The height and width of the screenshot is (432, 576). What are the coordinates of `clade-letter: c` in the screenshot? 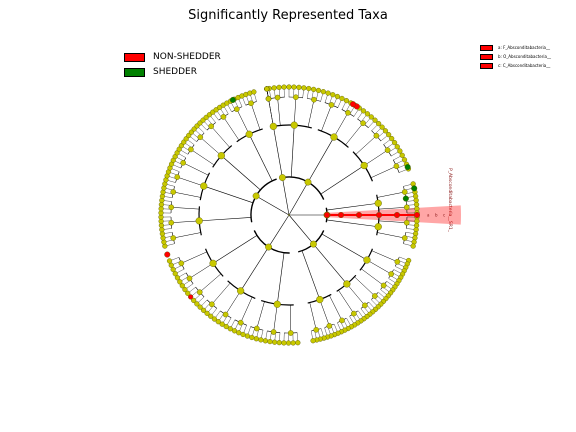 It's located at (444, 215).